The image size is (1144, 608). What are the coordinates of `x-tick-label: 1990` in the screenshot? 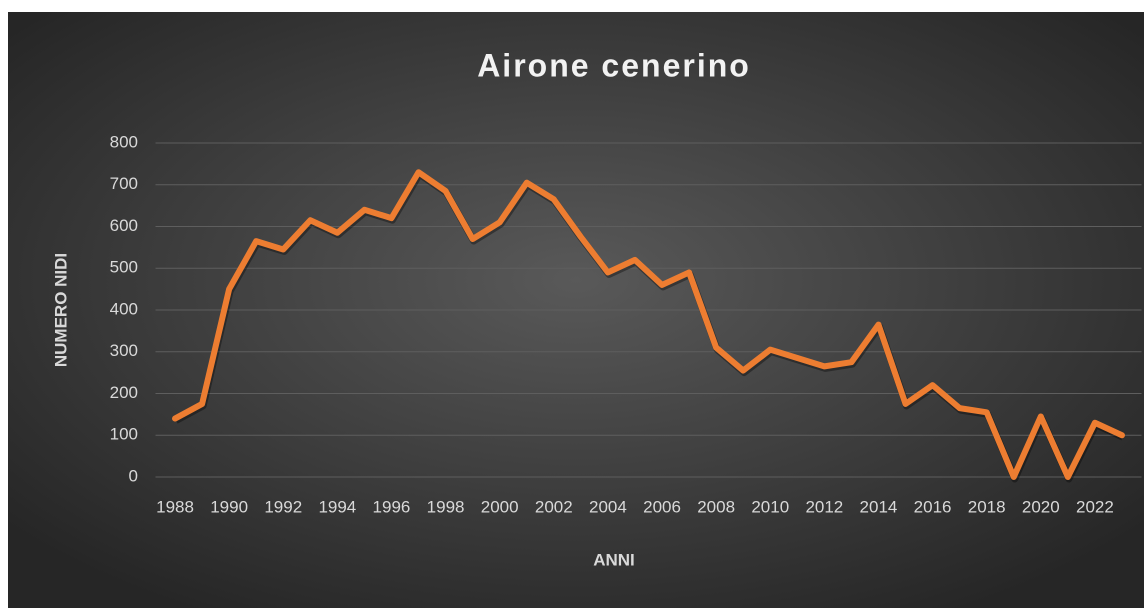 It's located at (229, 506).